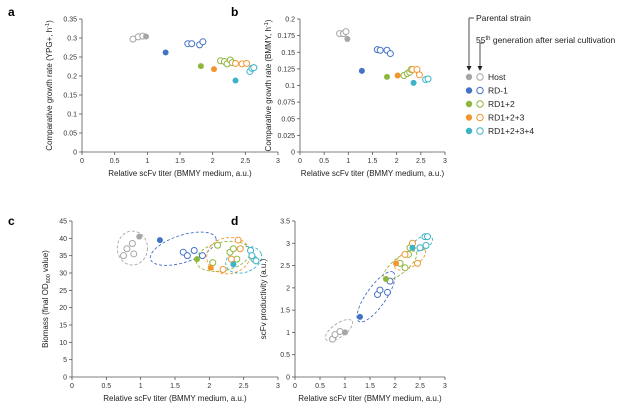 The width and height of the screenshot is (628, 410). What do you see at coordinates (290, 20) in the screenshot?
I see `y-tick-label: 0.2` at bounding box center [290, 20].